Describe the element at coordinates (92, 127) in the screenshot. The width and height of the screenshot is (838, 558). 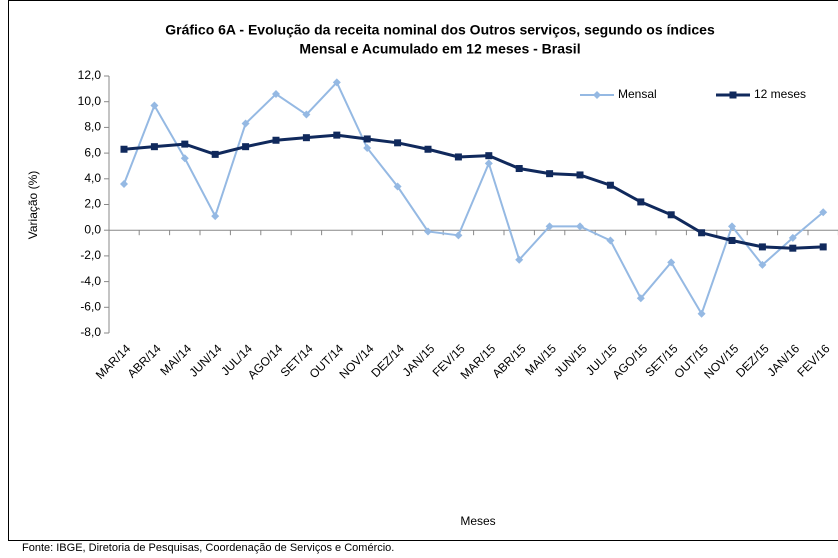
I see `y-tick-label: 8,0` at that location.